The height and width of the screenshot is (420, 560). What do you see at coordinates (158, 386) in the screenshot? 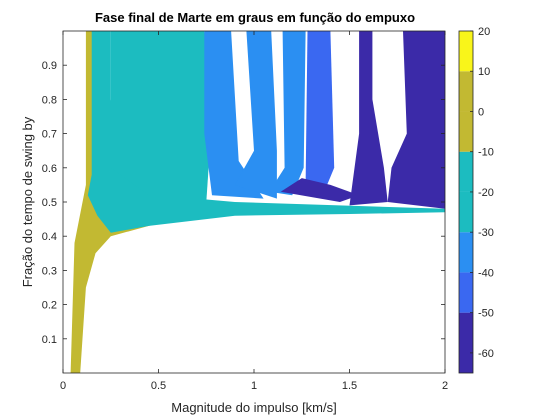
I see `x-tick-label: 0.5` at bounding box center [158, 386].